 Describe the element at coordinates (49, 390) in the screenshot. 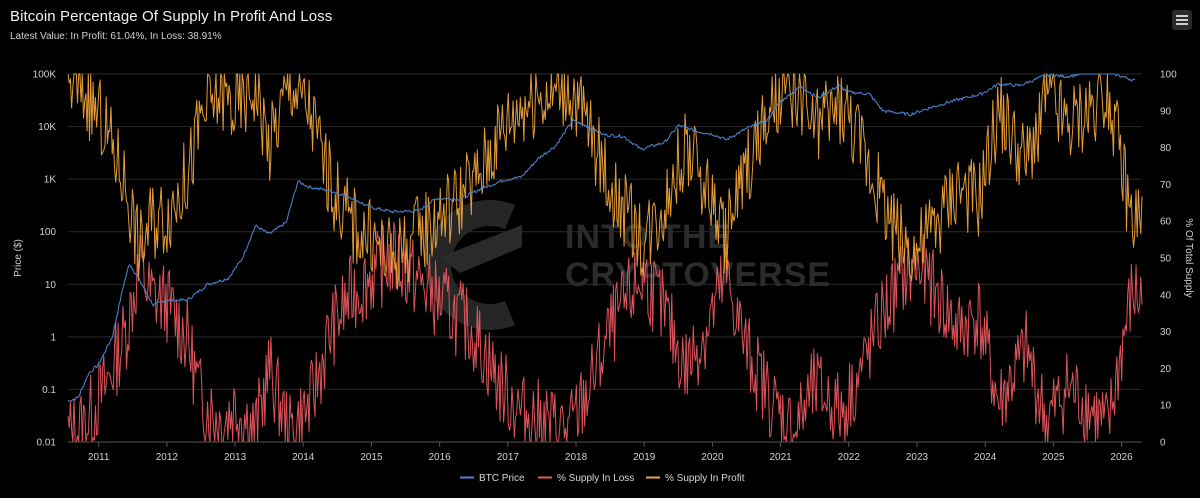

I see `y-left-tick-label: 0.1` at that location.